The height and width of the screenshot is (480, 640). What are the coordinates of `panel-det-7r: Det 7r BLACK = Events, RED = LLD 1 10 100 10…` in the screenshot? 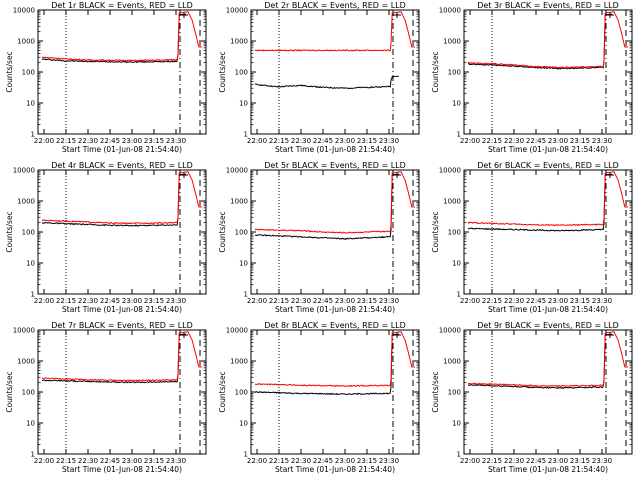 It's located at (106, 400).